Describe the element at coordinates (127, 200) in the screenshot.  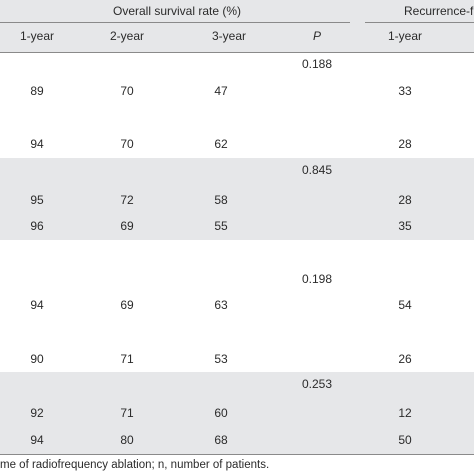
I see `cell-2year: 72` at that location.